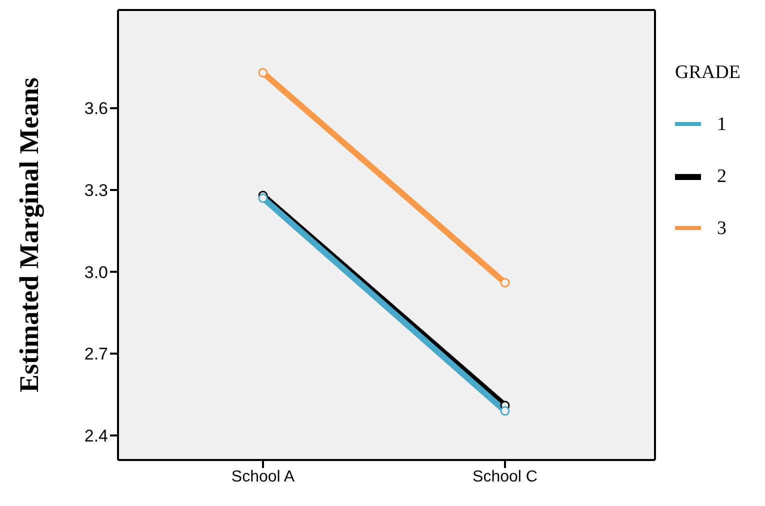 The height and width of the screenshot is (506, 765). What do you see at coordinates (96, 272) in the screenshot?
I see `y-tick-label: 3.0` at bounding box center [96, 272].